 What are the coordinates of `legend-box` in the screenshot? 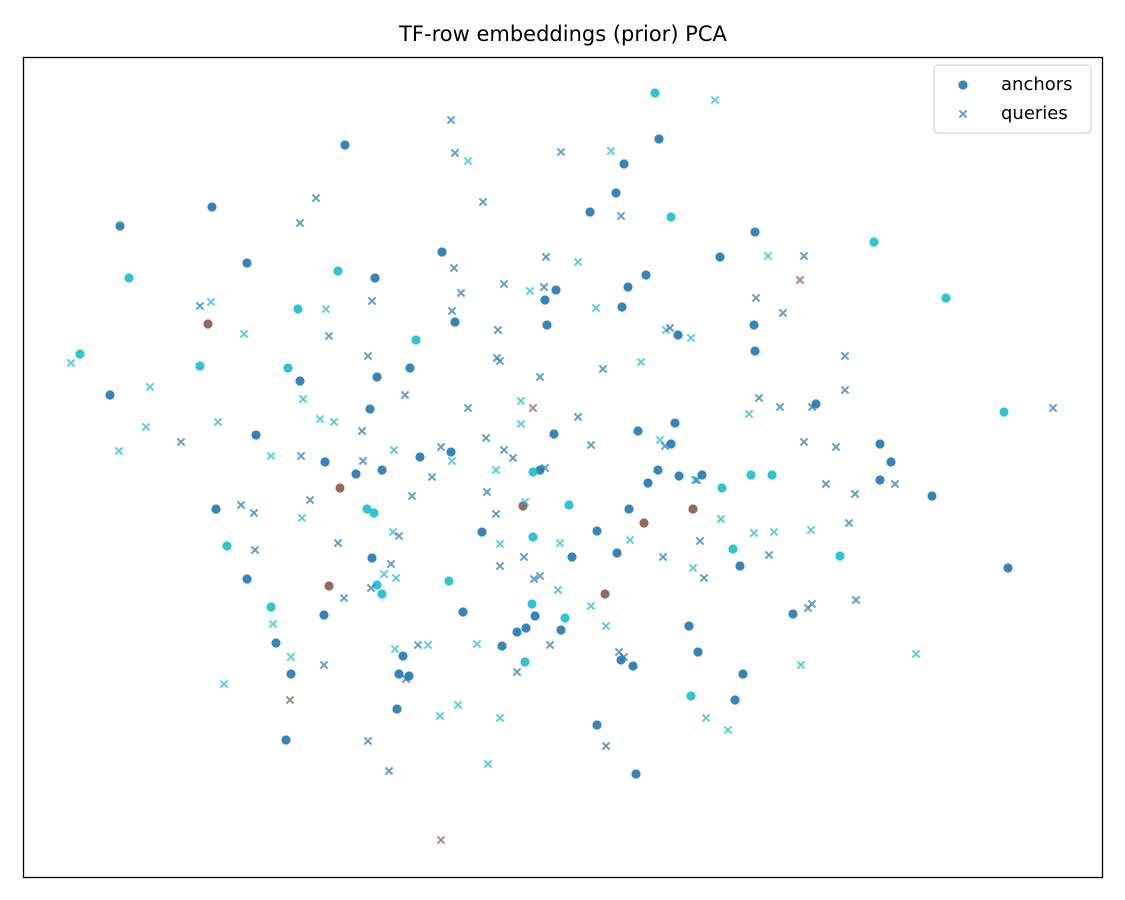 It's located at (1012, 99).